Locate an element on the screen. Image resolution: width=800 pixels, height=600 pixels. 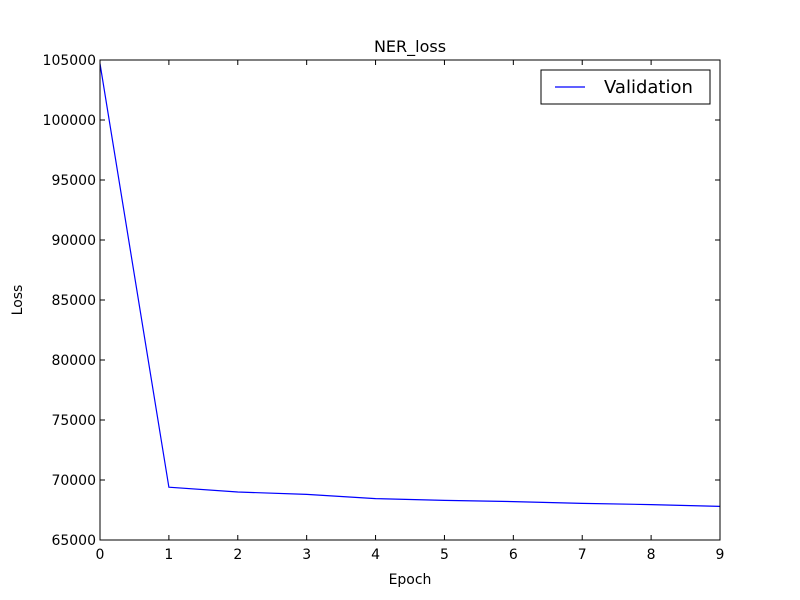
x-tick-label: 5 is located at coordinates (444, 555).